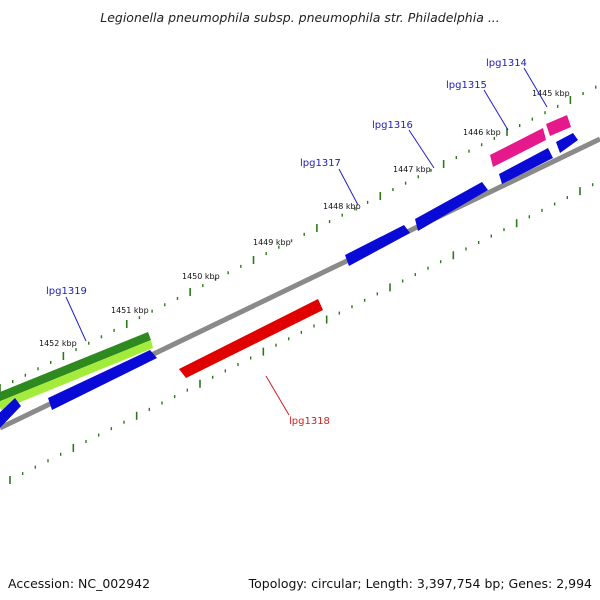  What do you see at coordinates (392, 125) in the screenshot?
I see `gene-label-lpg1316: lpg1316` at bounding box center [392, 125].